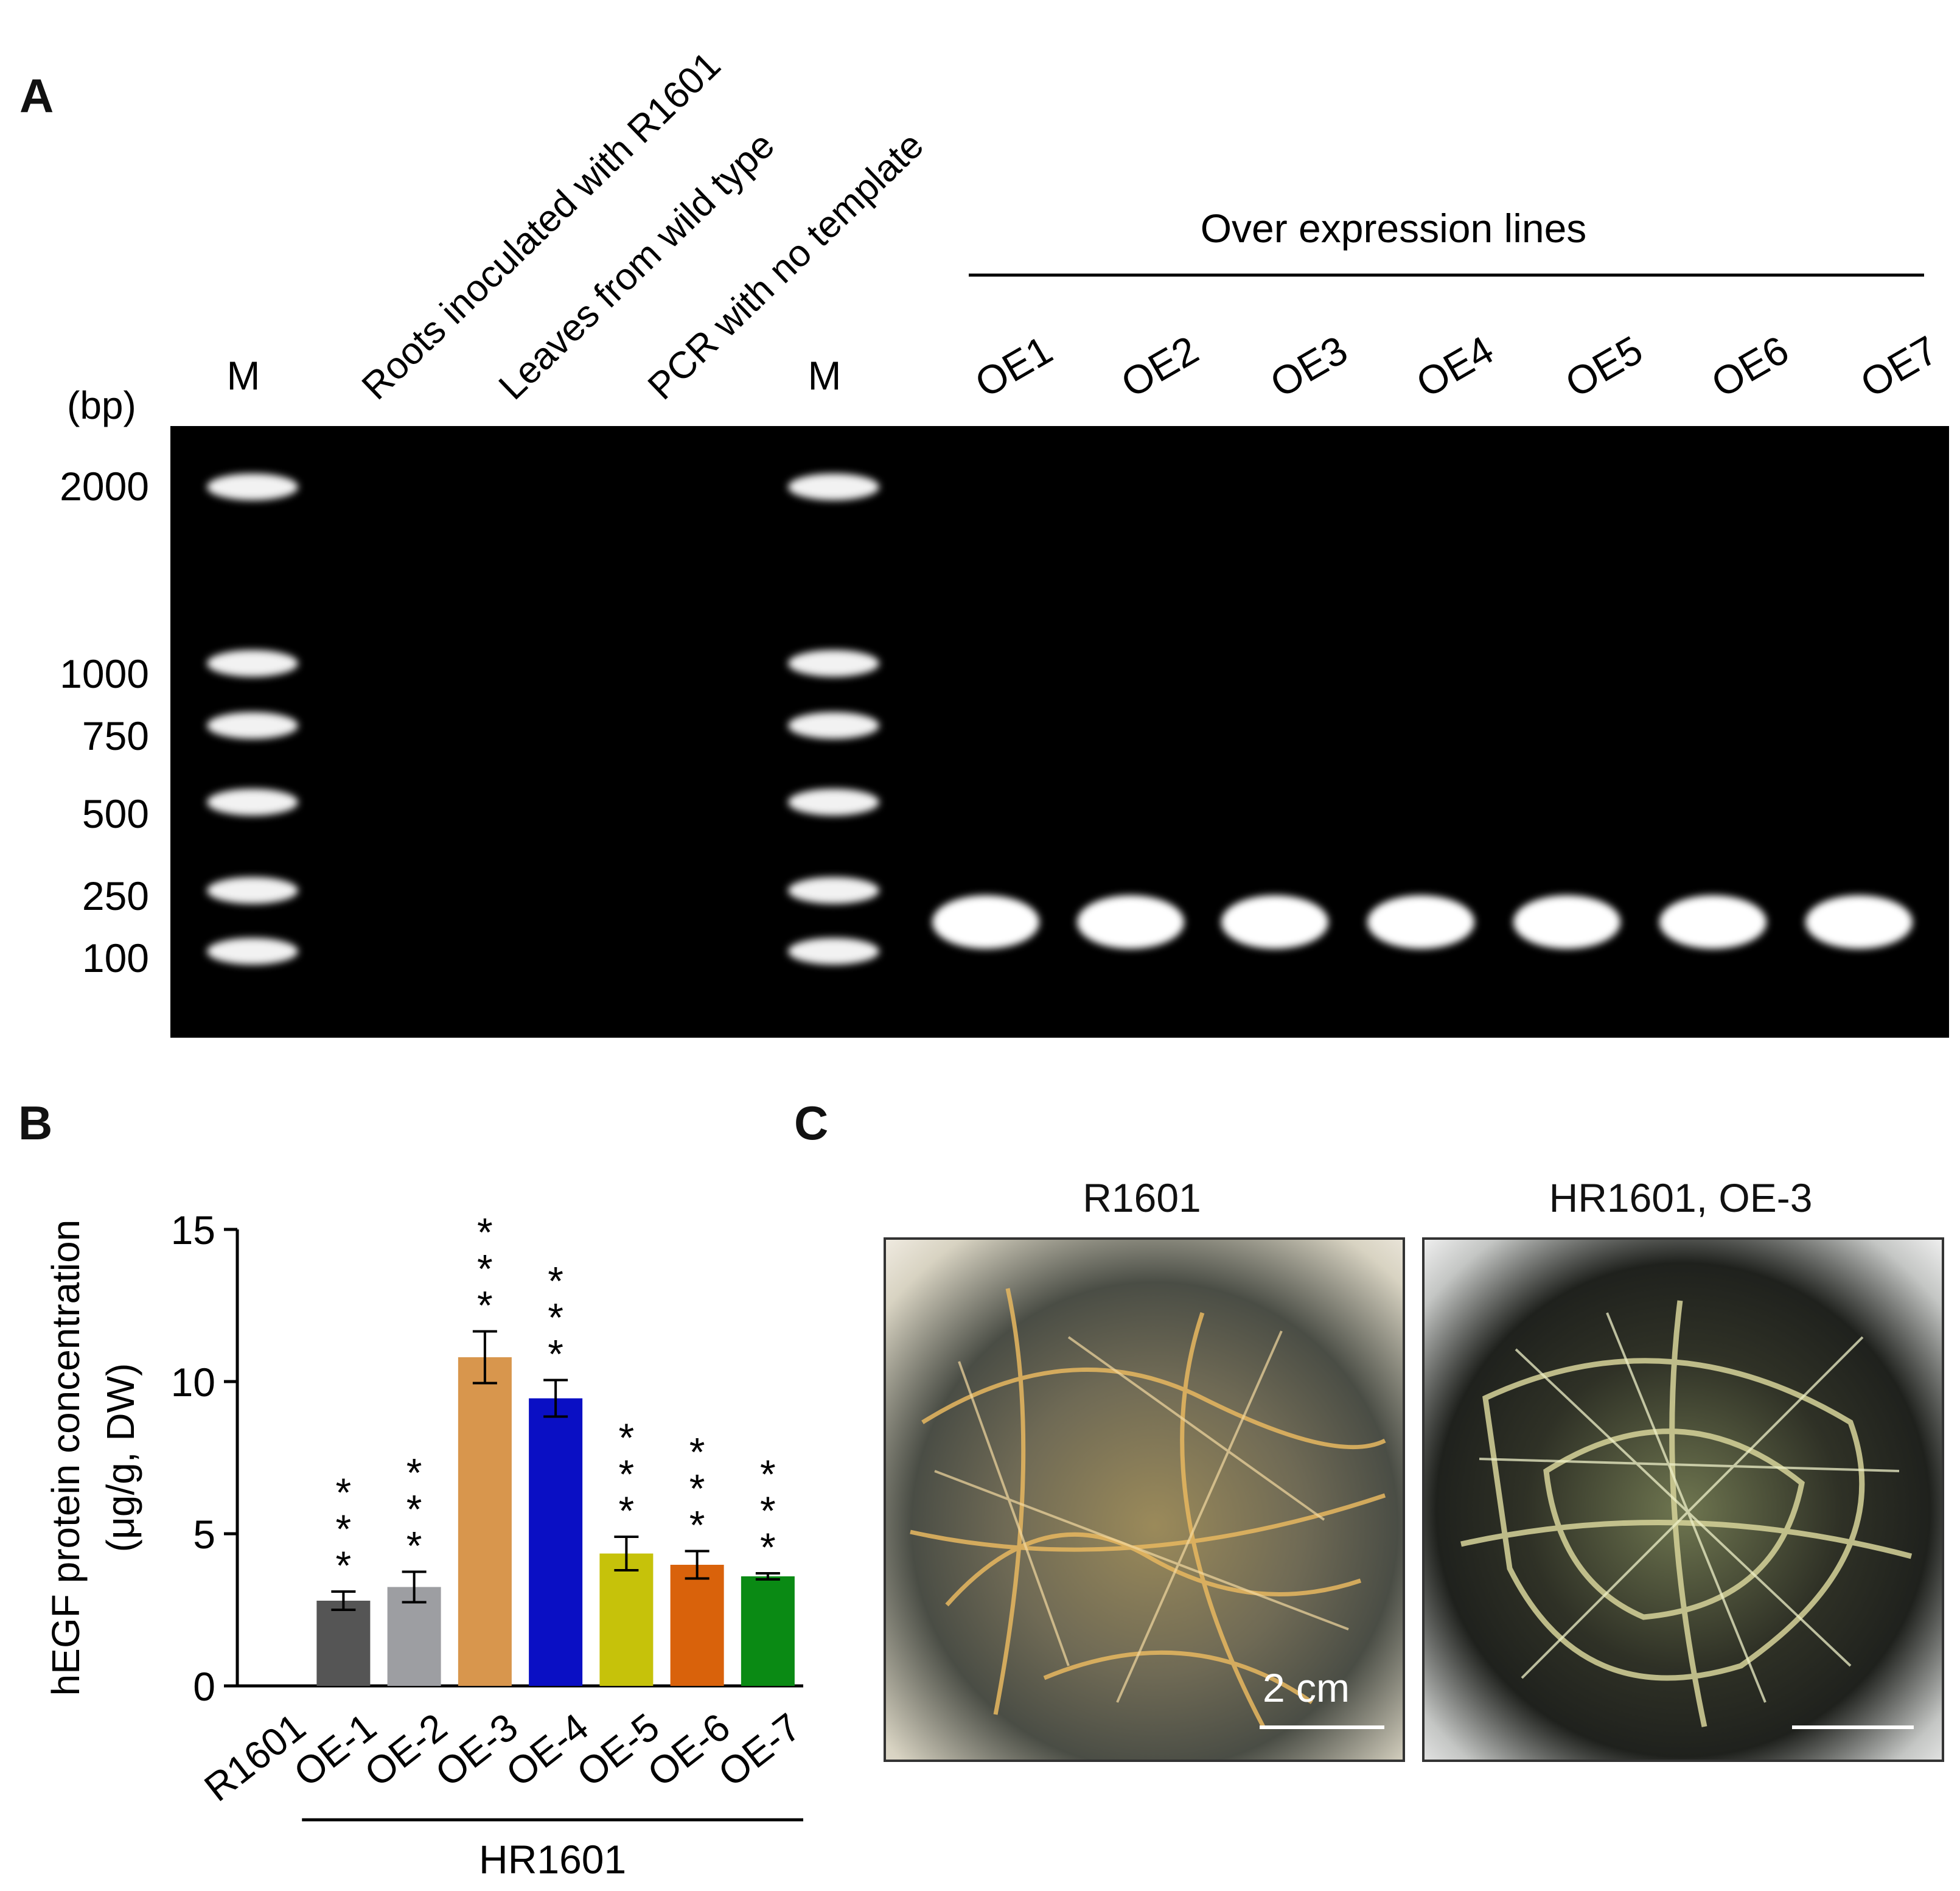 Image resolution: width=1960 pixels, height=1891 pixels. What do you see at coordinates (115, 958) in the screenshot?
I see `ladder-label-100: 100` at bounding box center [115, 958].